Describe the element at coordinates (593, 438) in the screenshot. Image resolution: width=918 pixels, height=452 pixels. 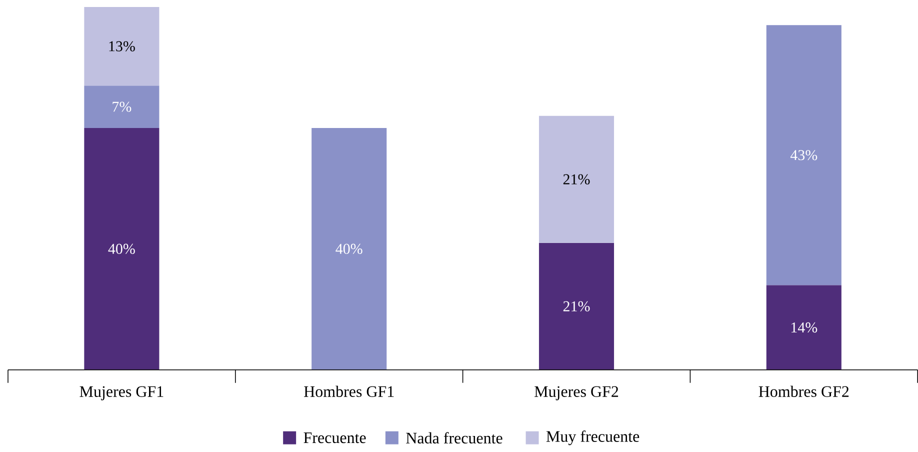
I see `legend-label: Muy frecuente` at that location.